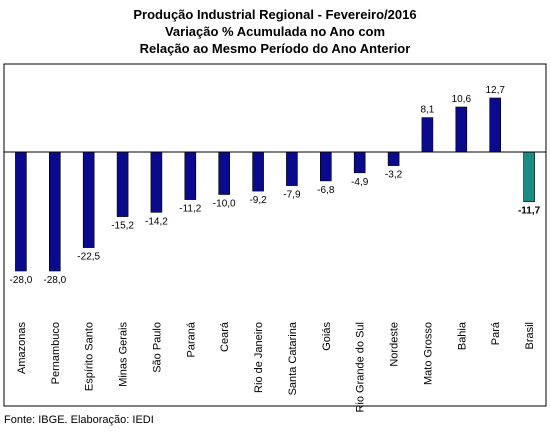  What do you see at coordinates (496, 333) in the screenshot?
I see `category-label-14: Pará` at bounding box center [496, 333].